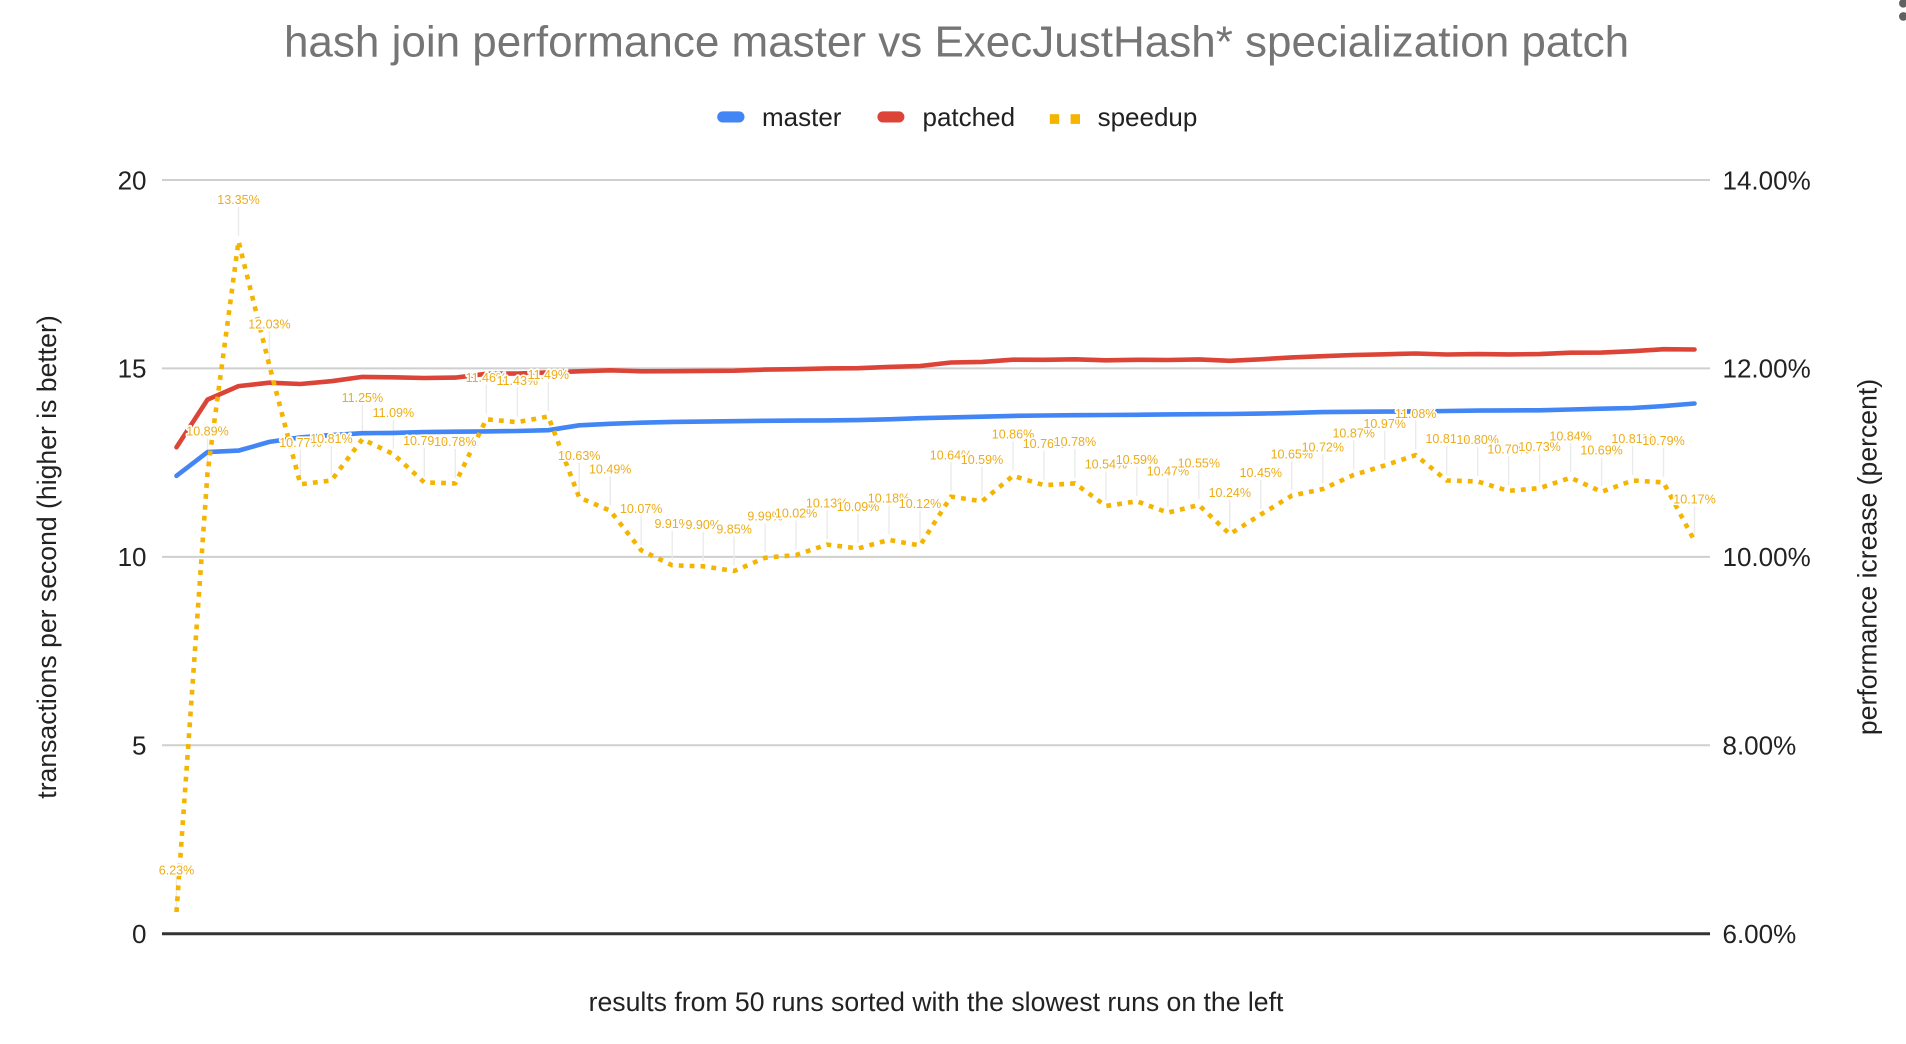 This screenshot has width=1906, height=1044. I want to click on svg-text: 9.99%, so click(764, 517).